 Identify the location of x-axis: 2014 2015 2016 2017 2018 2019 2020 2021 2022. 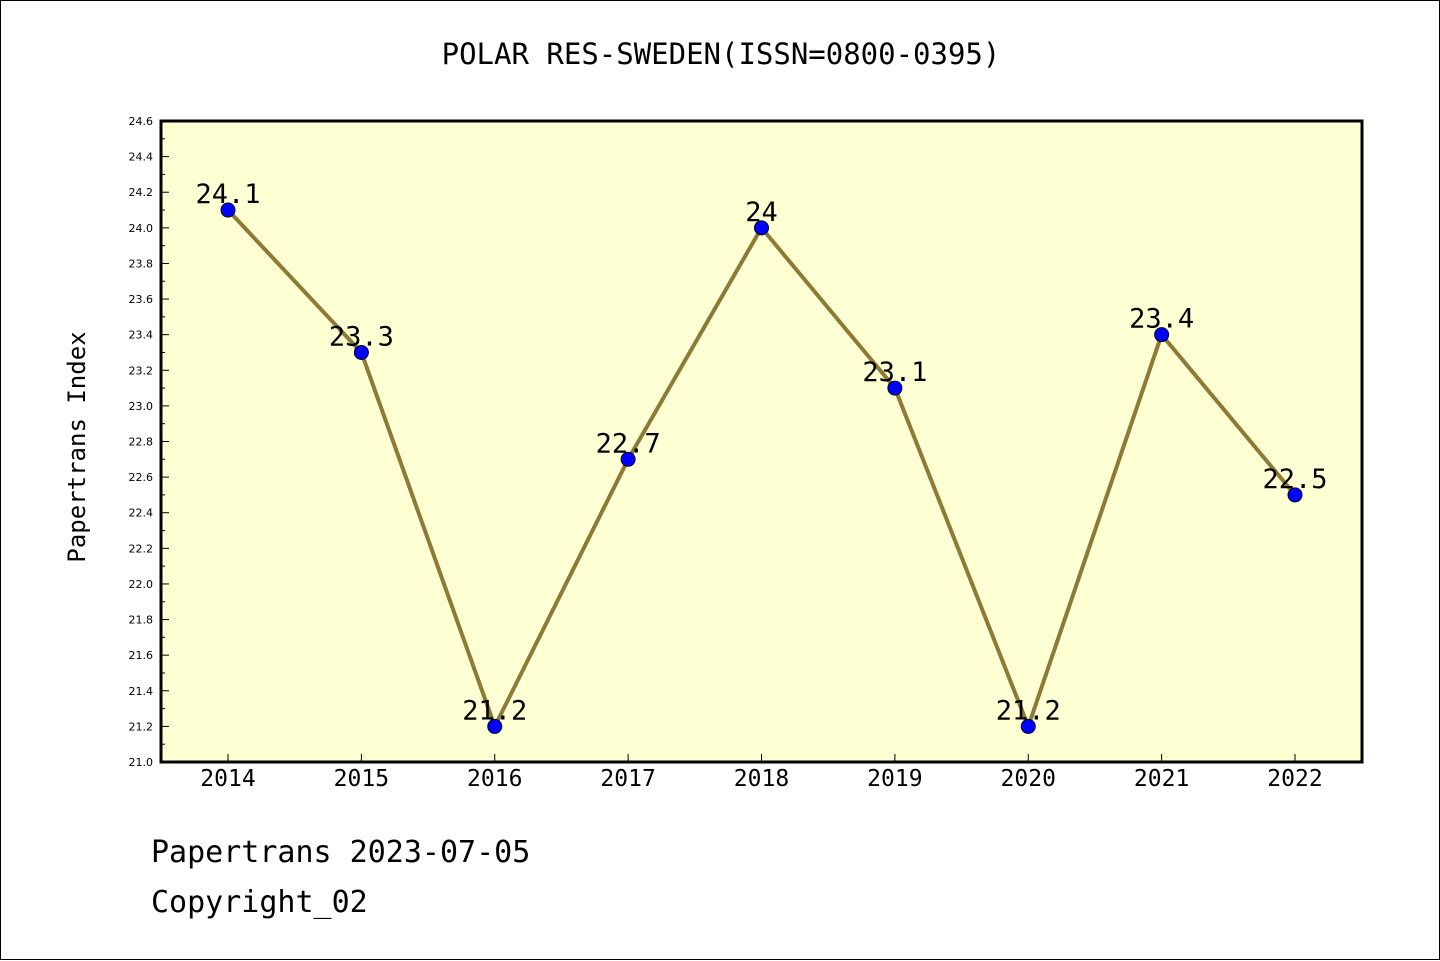
(761, 773).